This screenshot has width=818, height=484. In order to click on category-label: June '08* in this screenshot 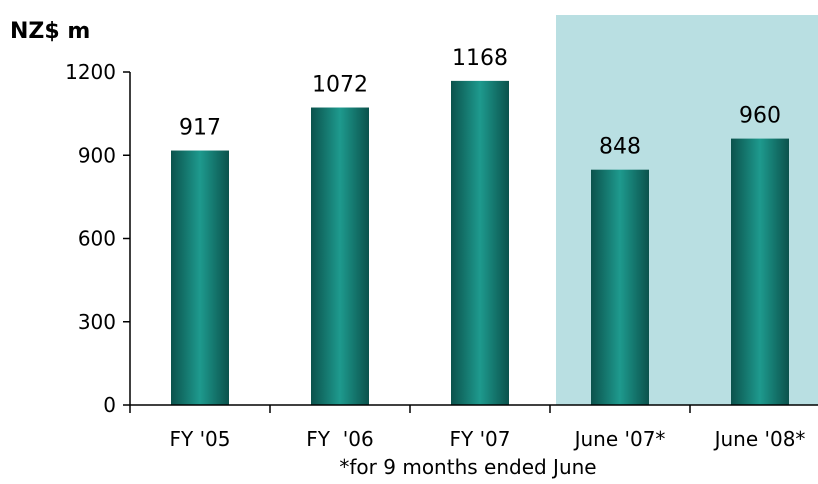, I will do `click(759, 439)`.